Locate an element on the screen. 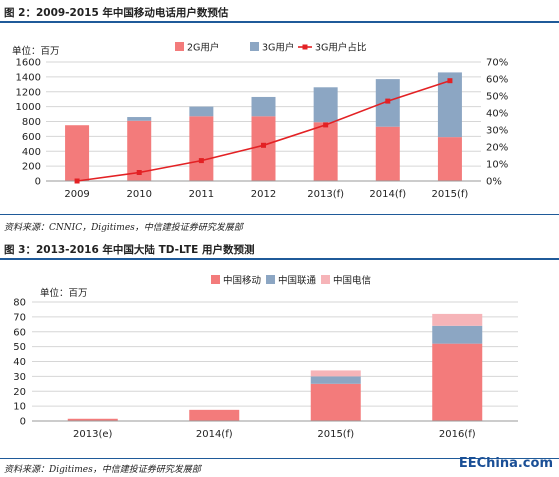 The height and width of the screenshot is (477, 559). figure2-unit-label: 单位：百万 is located at coordinates (36, 51).